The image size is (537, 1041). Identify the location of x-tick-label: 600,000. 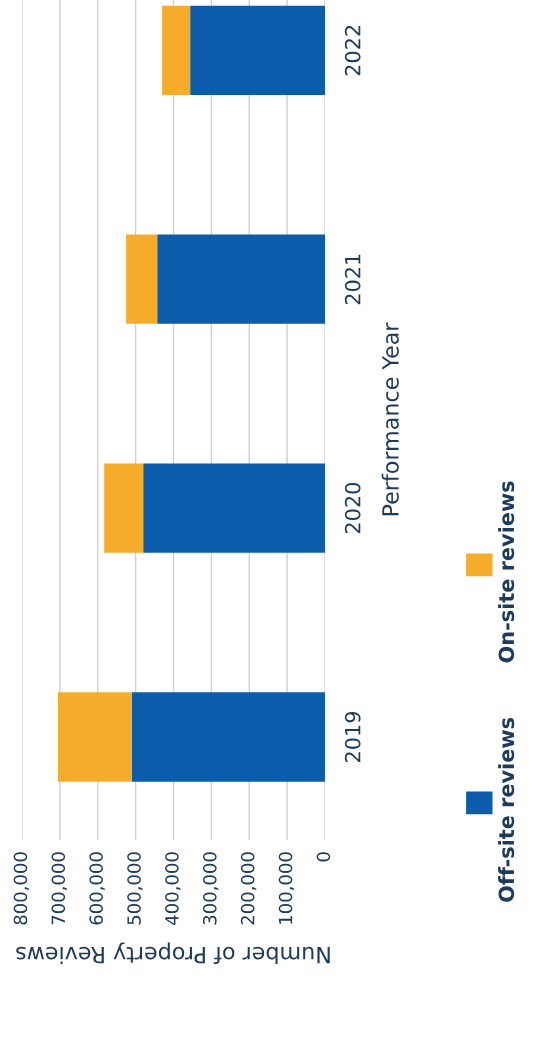
(97, 888).